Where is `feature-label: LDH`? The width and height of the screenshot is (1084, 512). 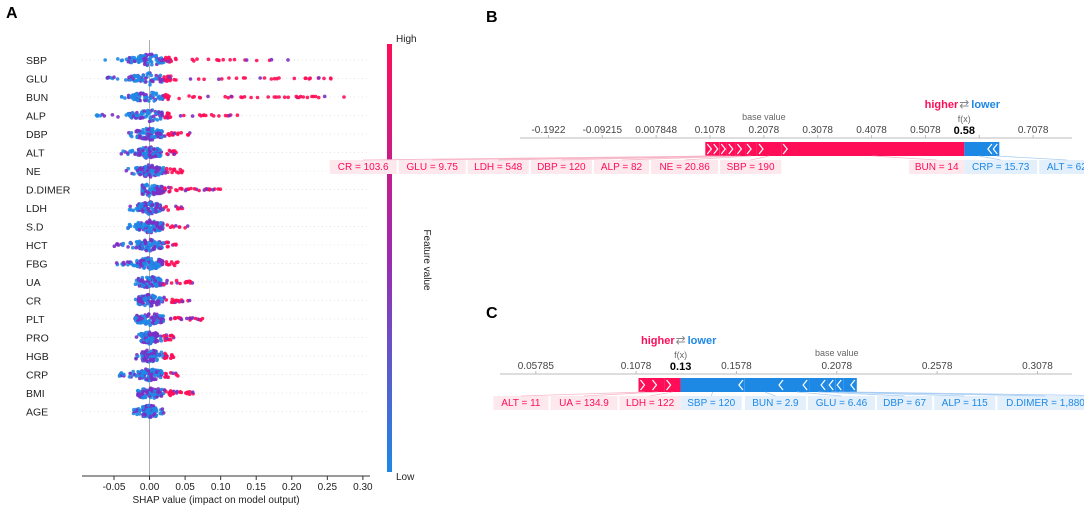 feature-label: LDH is located at coordinates (36, 209).